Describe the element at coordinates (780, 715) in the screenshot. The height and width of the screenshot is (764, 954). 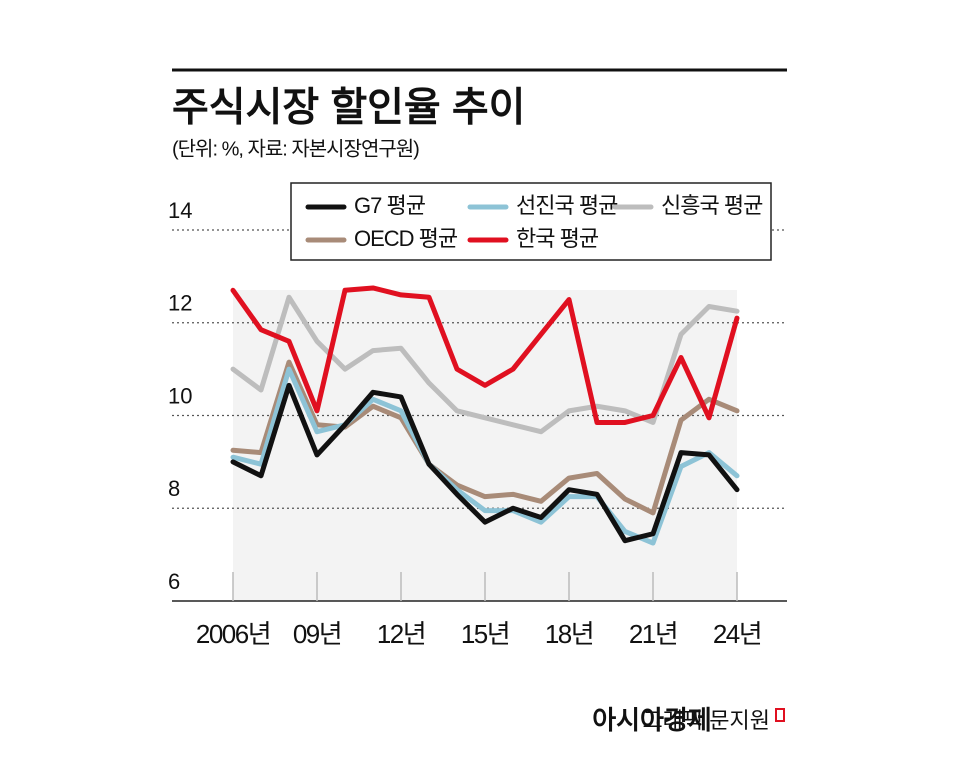
I see `logo-mark` at that location.